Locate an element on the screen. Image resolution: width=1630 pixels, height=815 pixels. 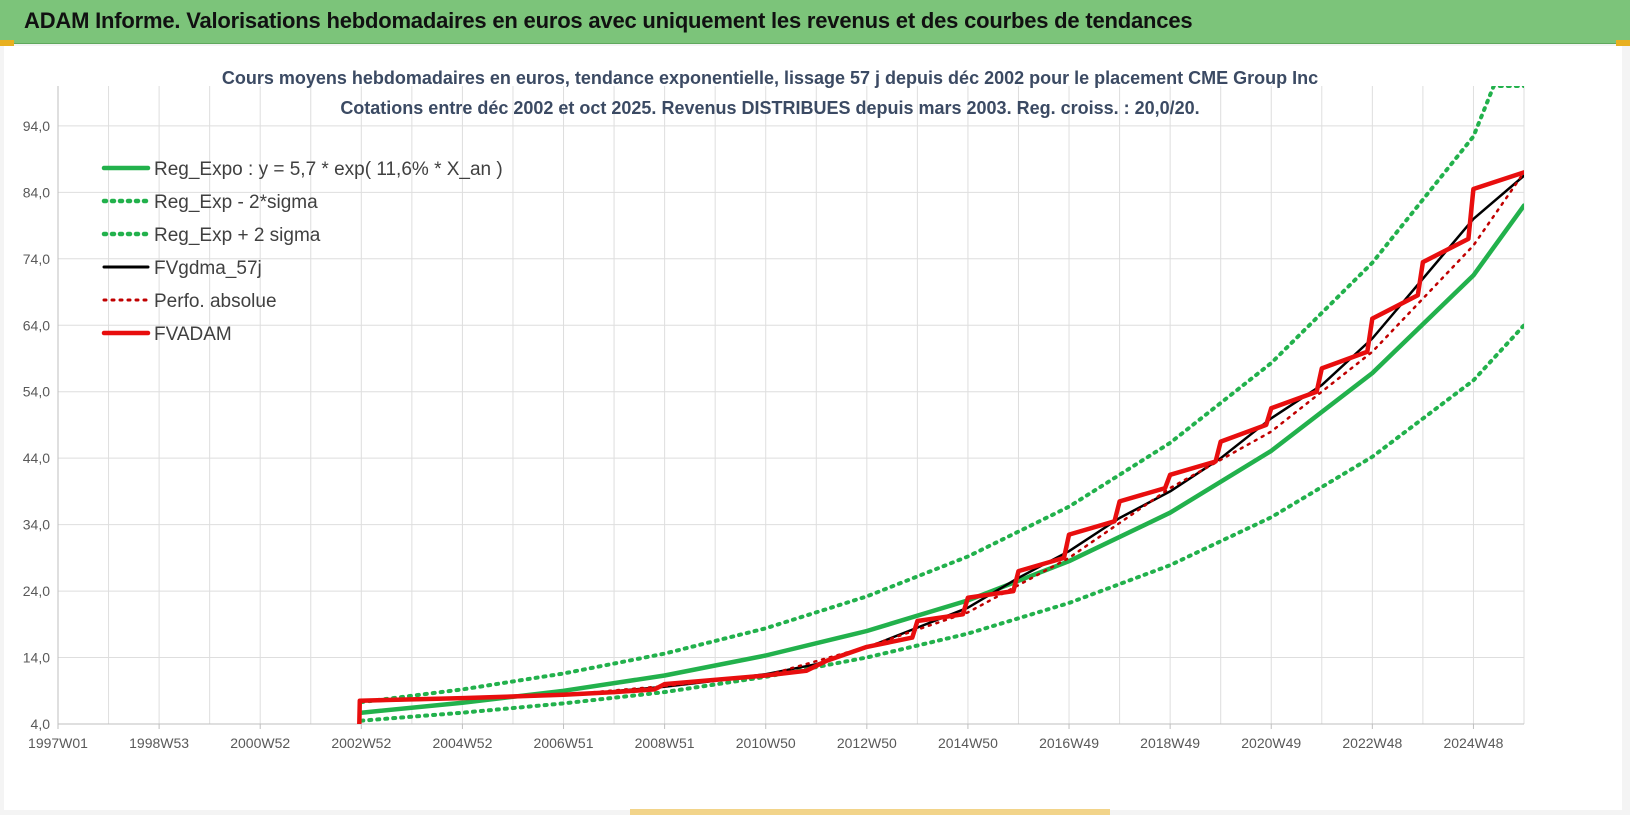
x-tick-label: 2014W50 is located at coordinates (968, 743).